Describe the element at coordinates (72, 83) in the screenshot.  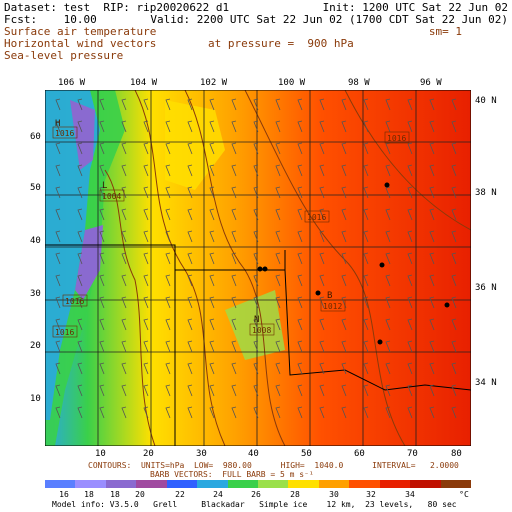
I see `lon-label: 106 W` at that location.